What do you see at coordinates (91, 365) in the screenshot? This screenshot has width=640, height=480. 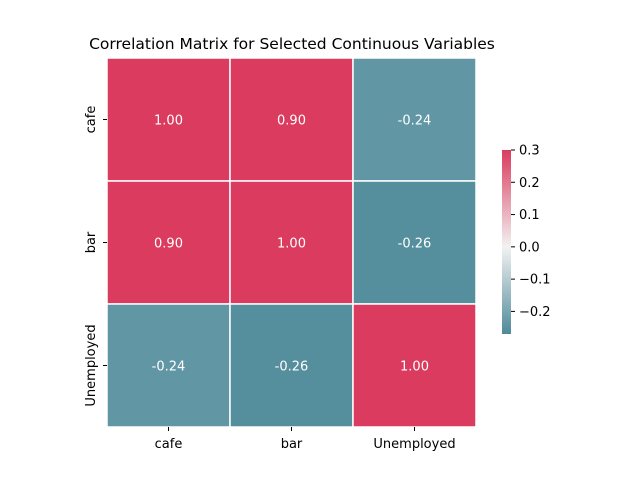 I see `y-tick-label: Unemployed` at bounding box center [91, 365].